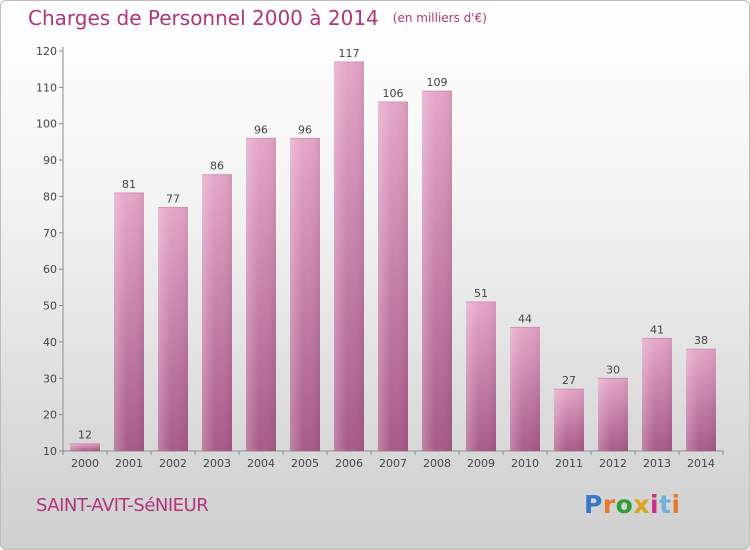 The height and width of the screenshot is (550, 750). Describe the element at coordinates (613, 463) in the screenshot. I see `x-tick-label: 2012` at that location.